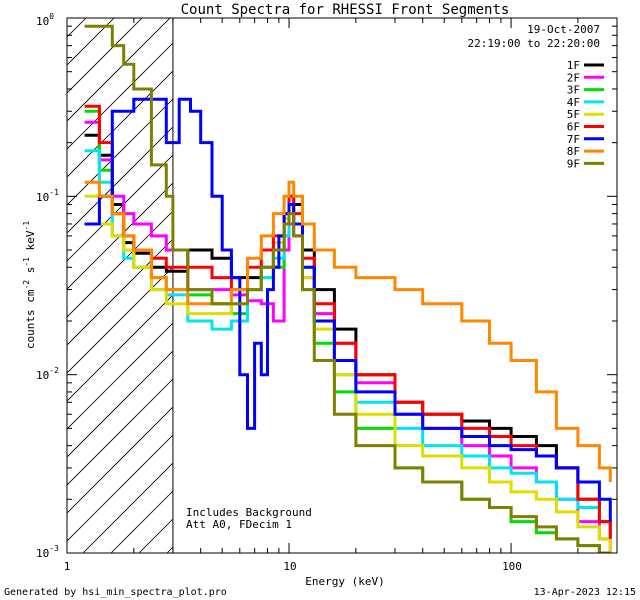 Image resolution: width=640 pixels, height=600 pixels. What do you see at coordinates (573, 163) in the screenshot?
I see `legend-label-9F: 9F` at bounding box center [573, 163].